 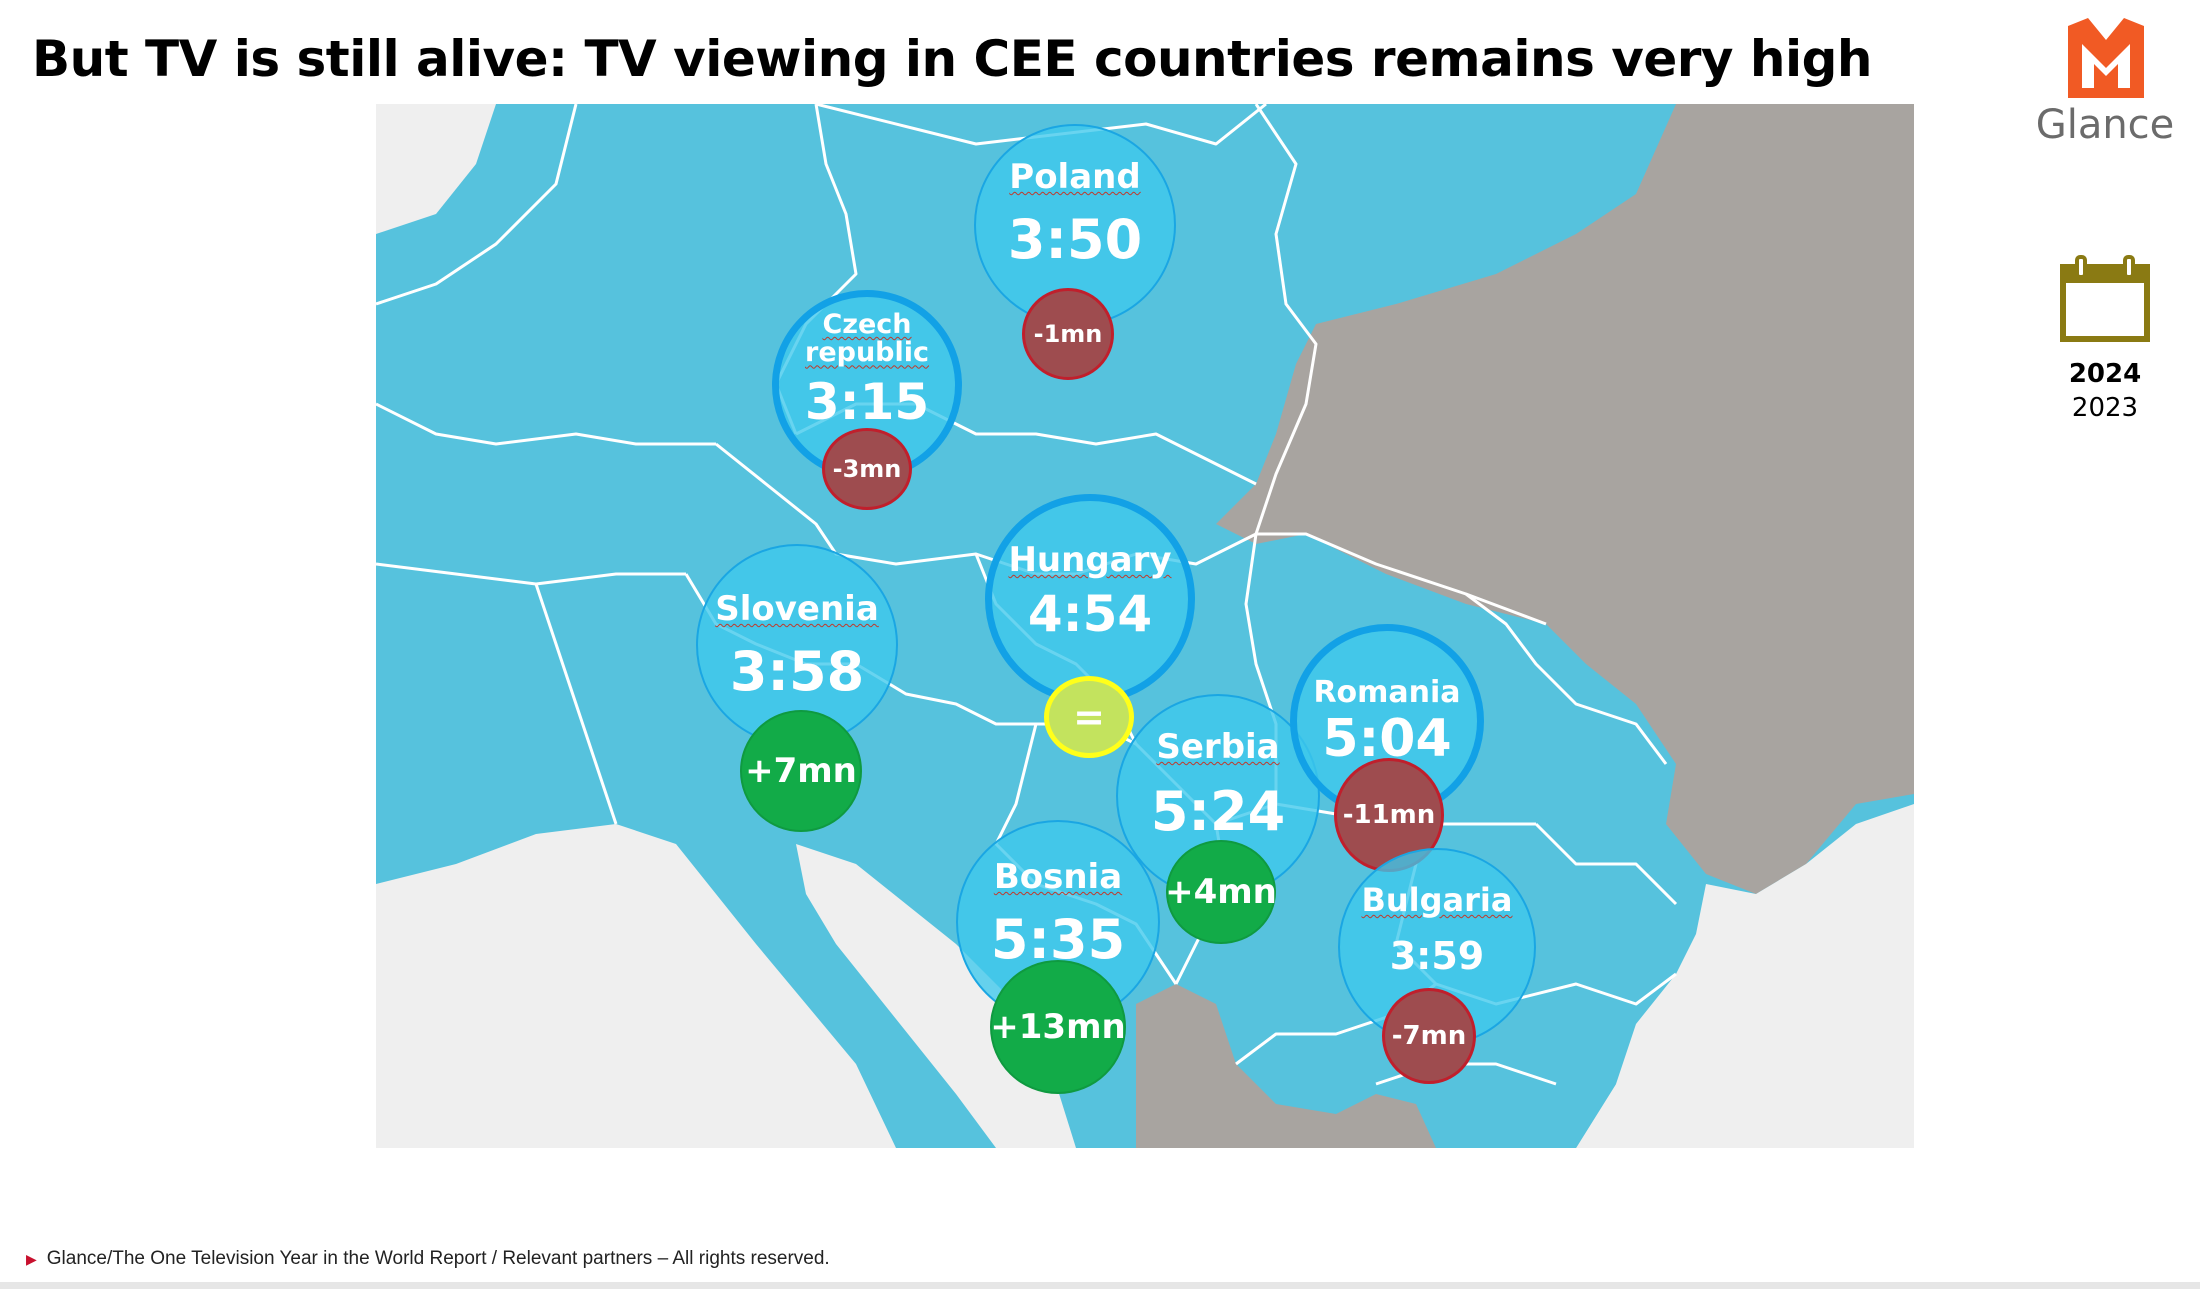 I want to click on glance-m-icon, so click(x=2106, y=58).